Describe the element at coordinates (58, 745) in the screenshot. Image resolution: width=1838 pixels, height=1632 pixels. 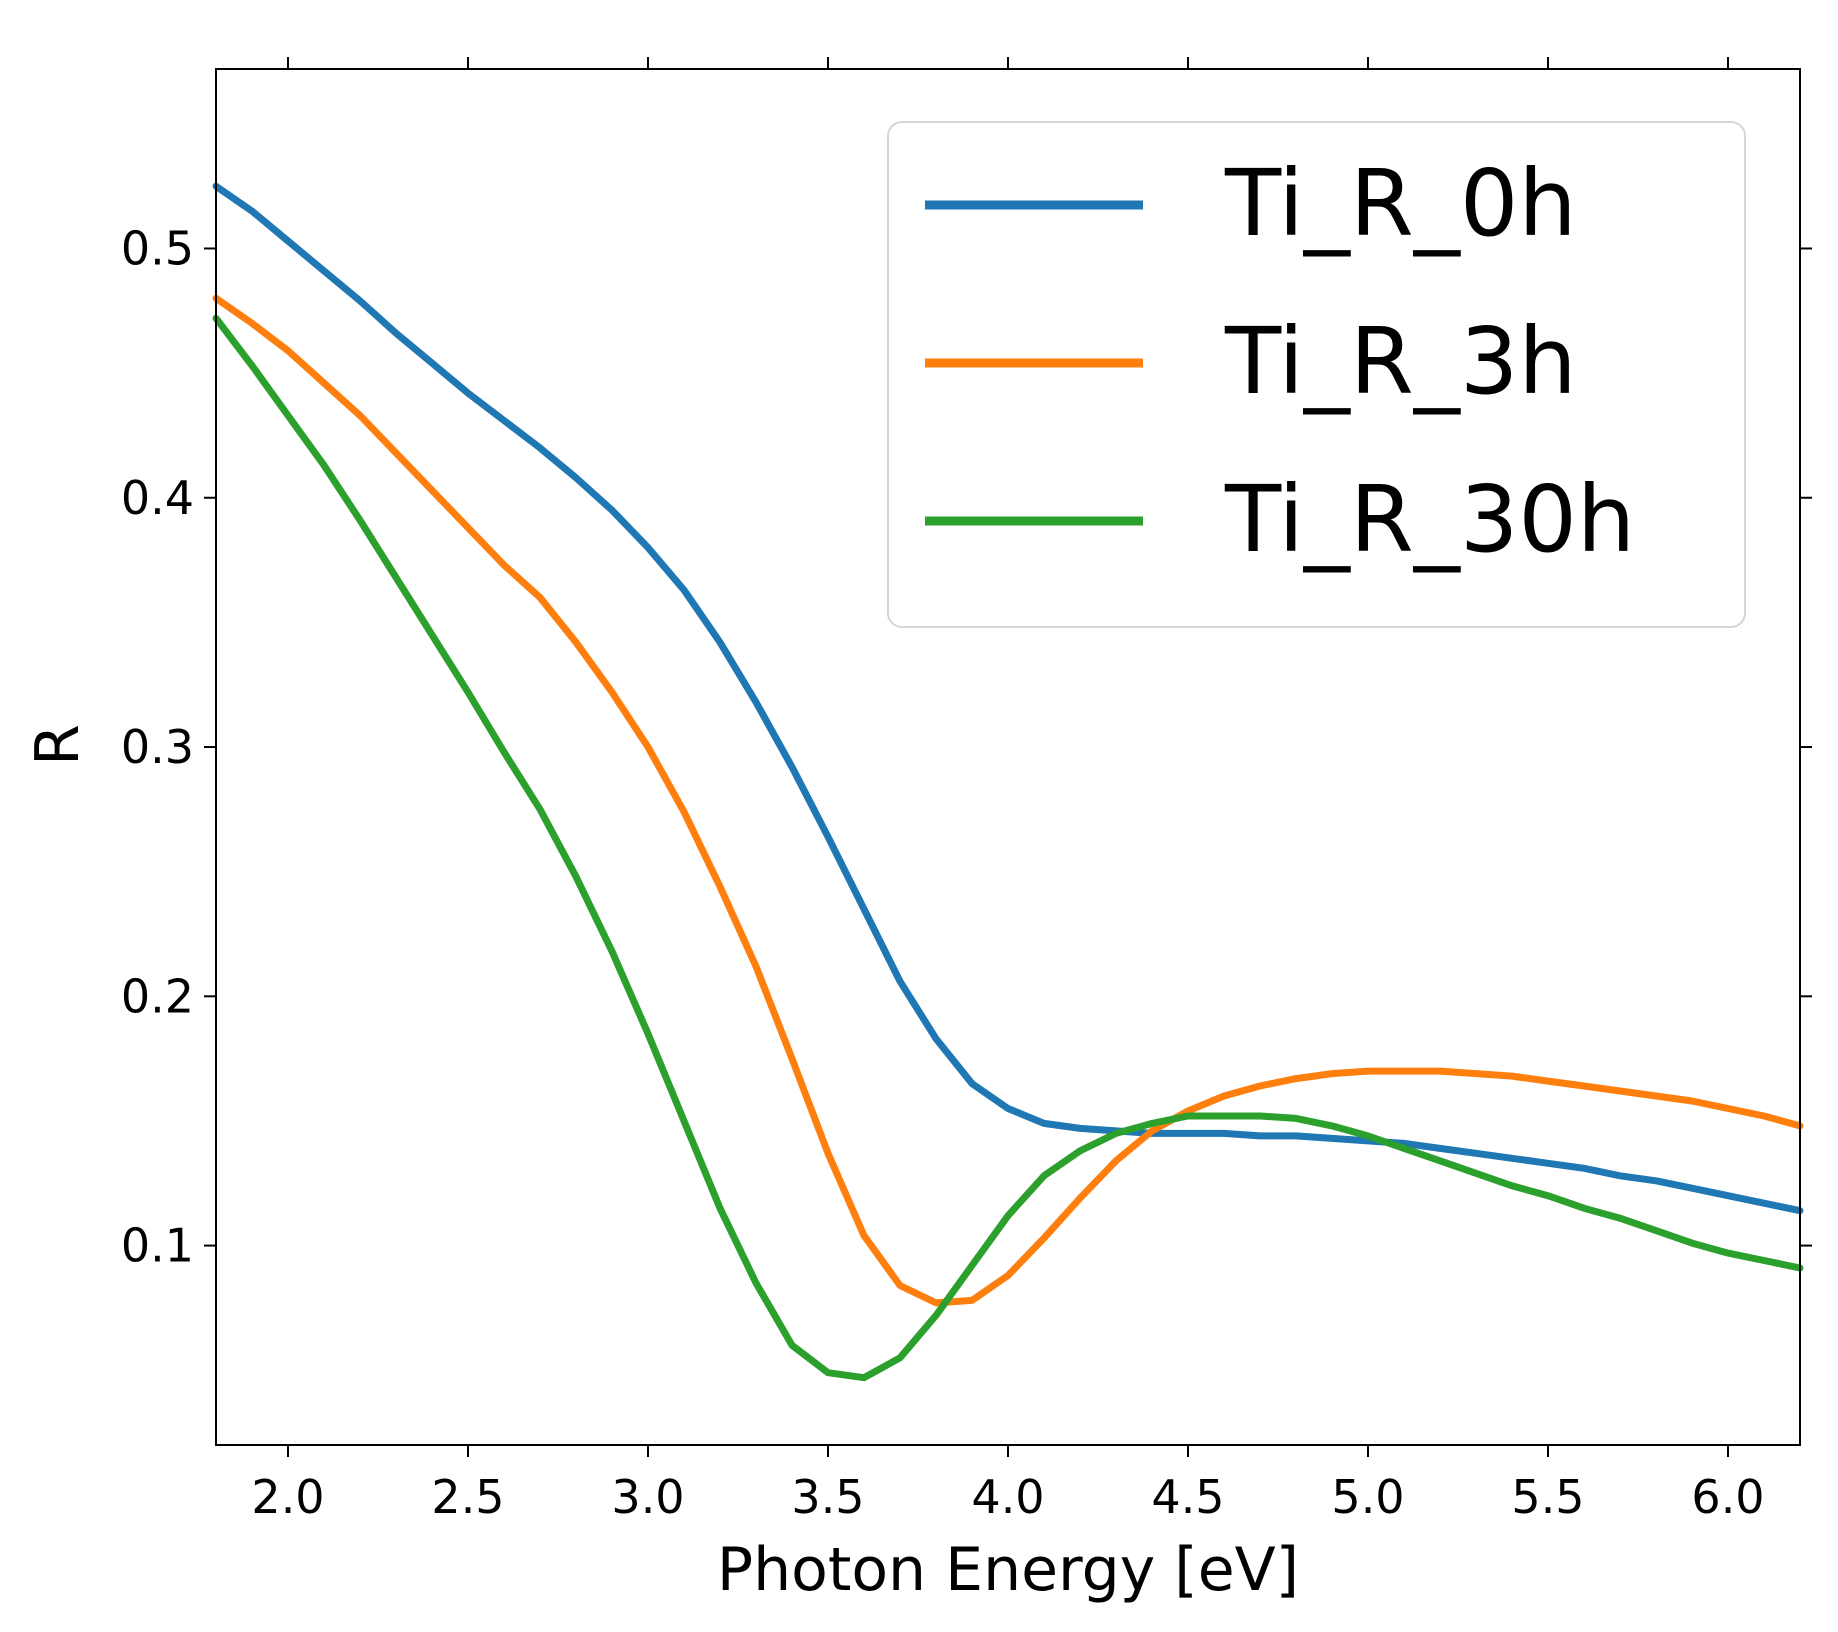
I see `y-axis-label: R` at that location.